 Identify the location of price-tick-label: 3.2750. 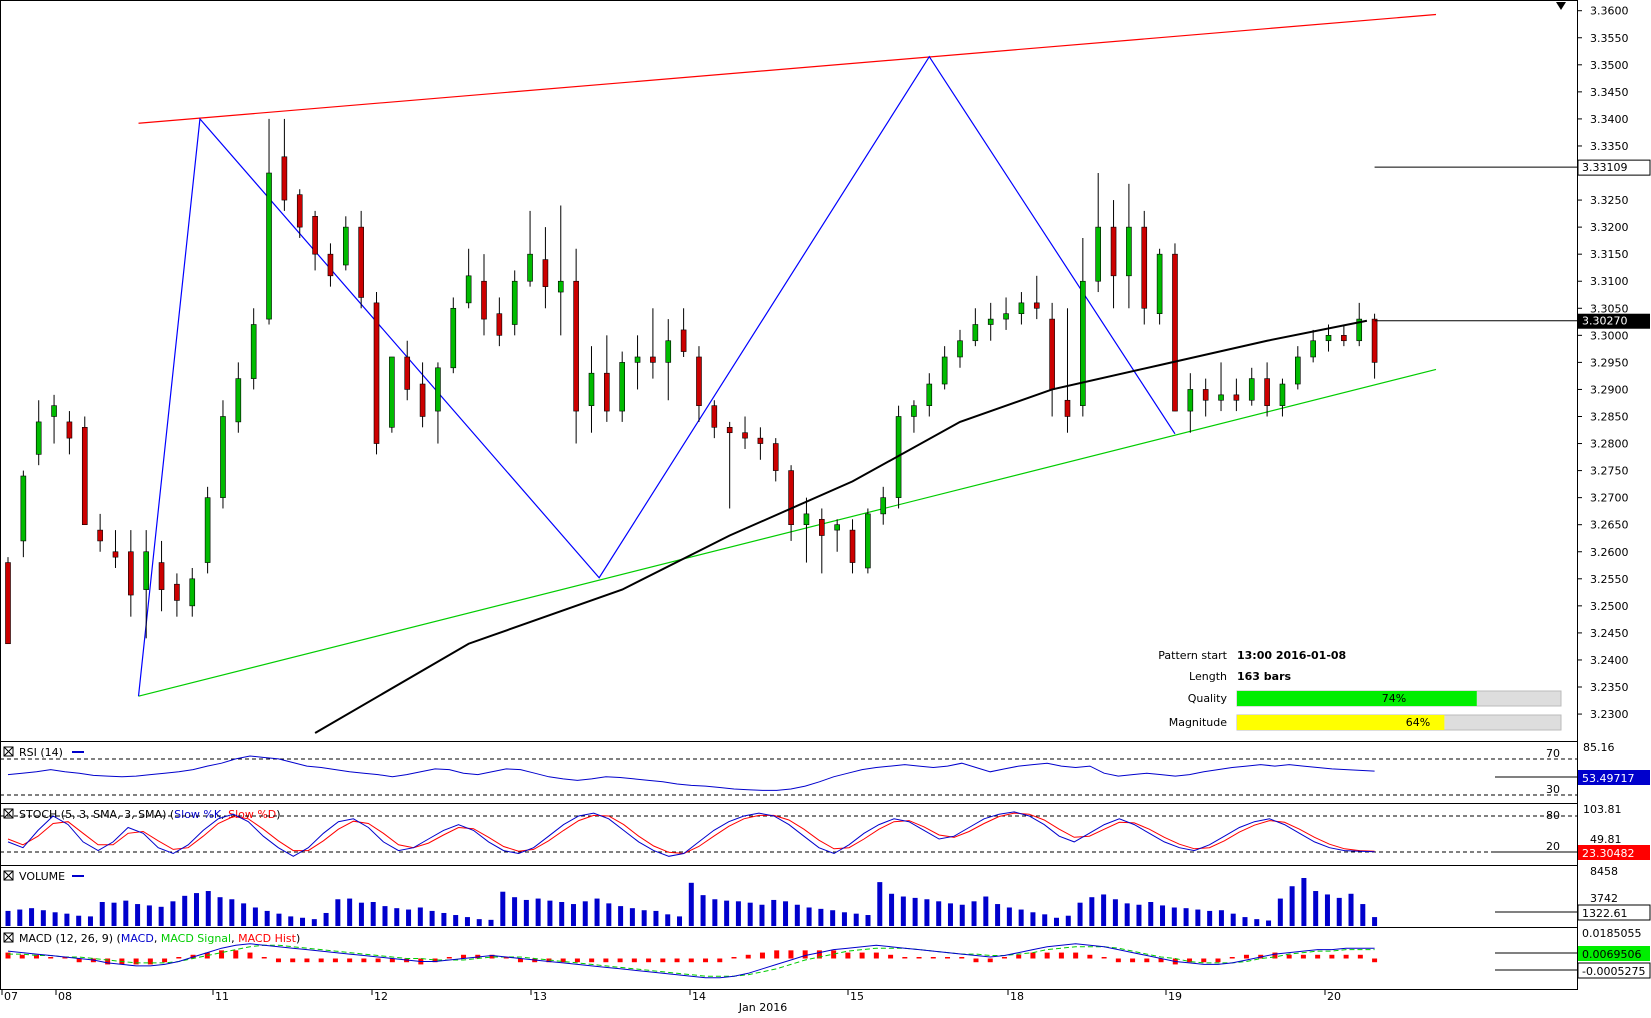
(1609, 471).